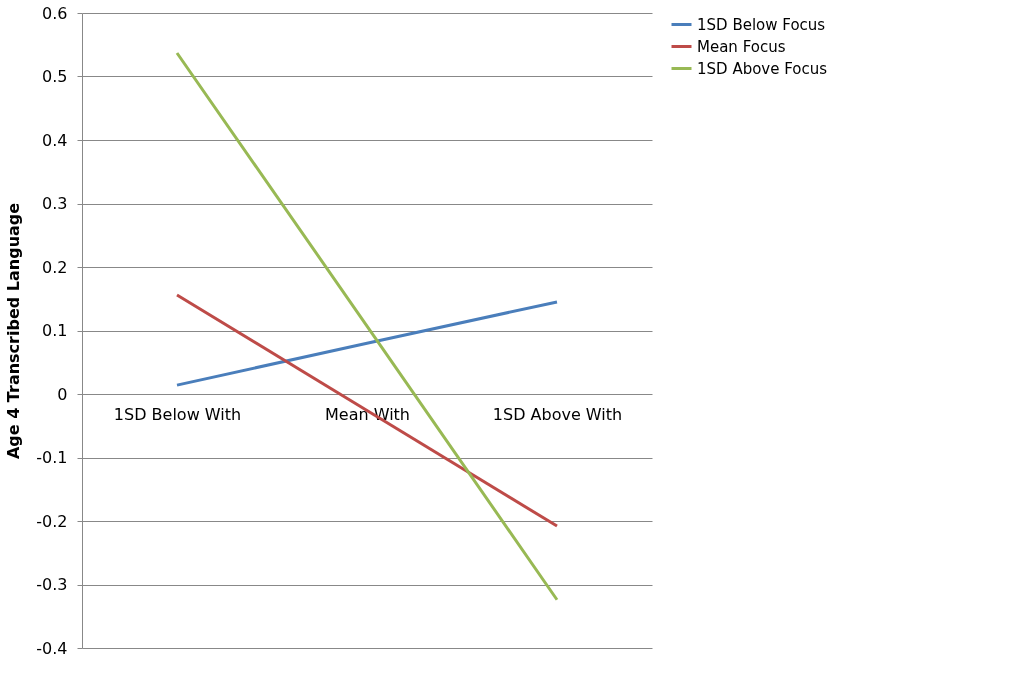 This screenshot has height=696, width=1031. Describe the element at coordinates (177, 414) in the screenshot. I see `x-tick-label: 1SD Below With` at that location.